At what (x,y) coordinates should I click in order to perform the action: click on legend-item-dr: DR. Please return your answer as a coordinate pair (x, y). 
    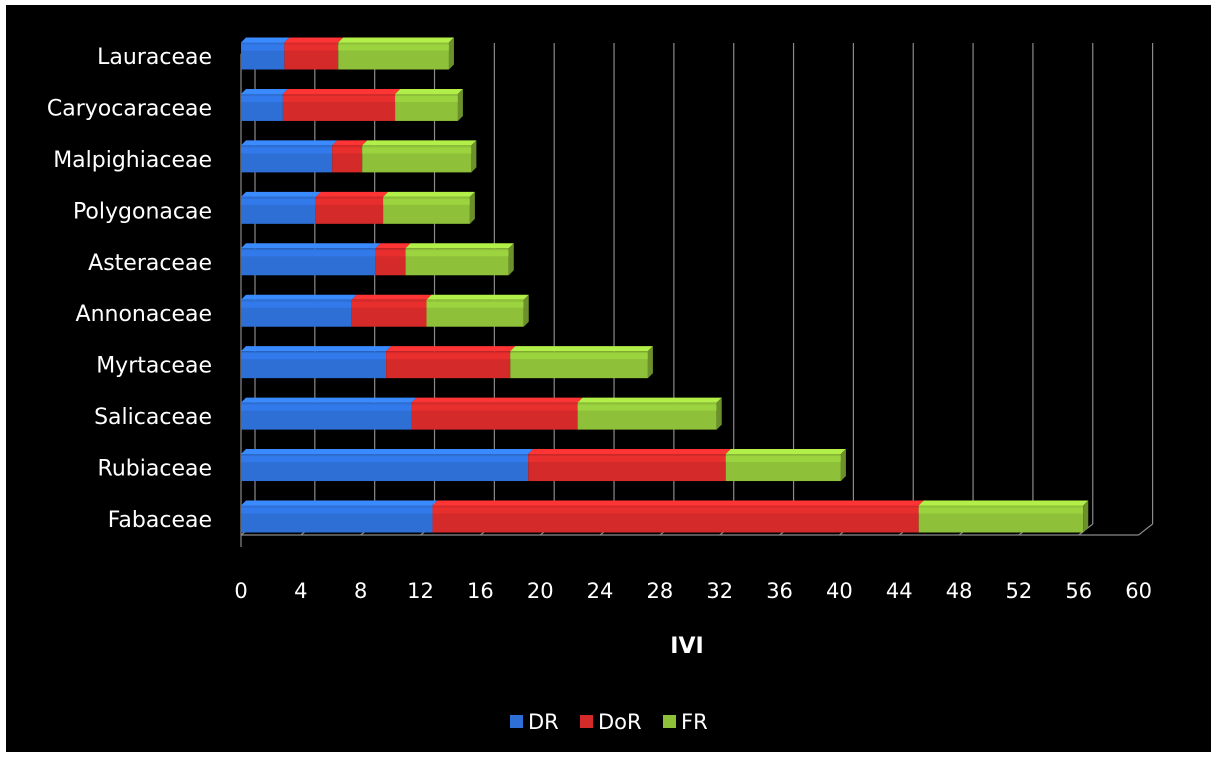
    Looking at the image, I should click on (534, 722).